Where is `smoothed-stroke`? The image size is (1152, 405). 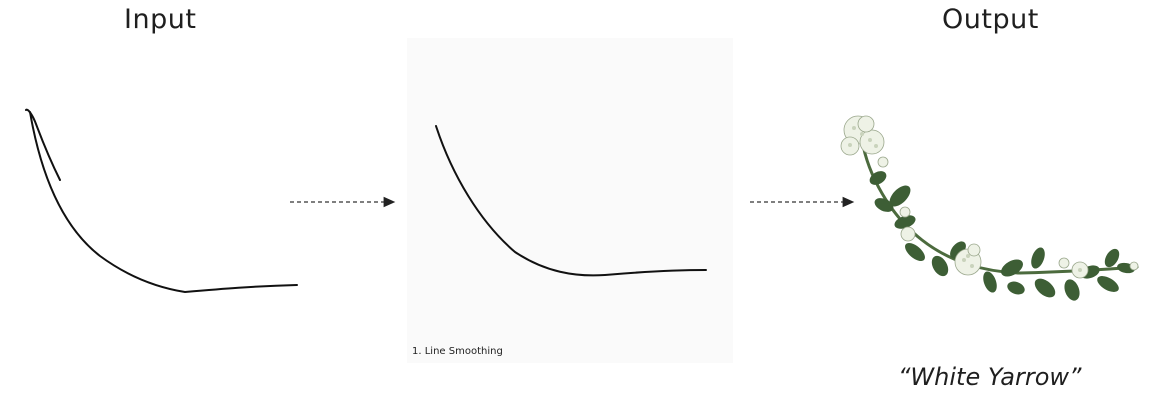
smoothed-stroke is located at coordinates (571, 201).